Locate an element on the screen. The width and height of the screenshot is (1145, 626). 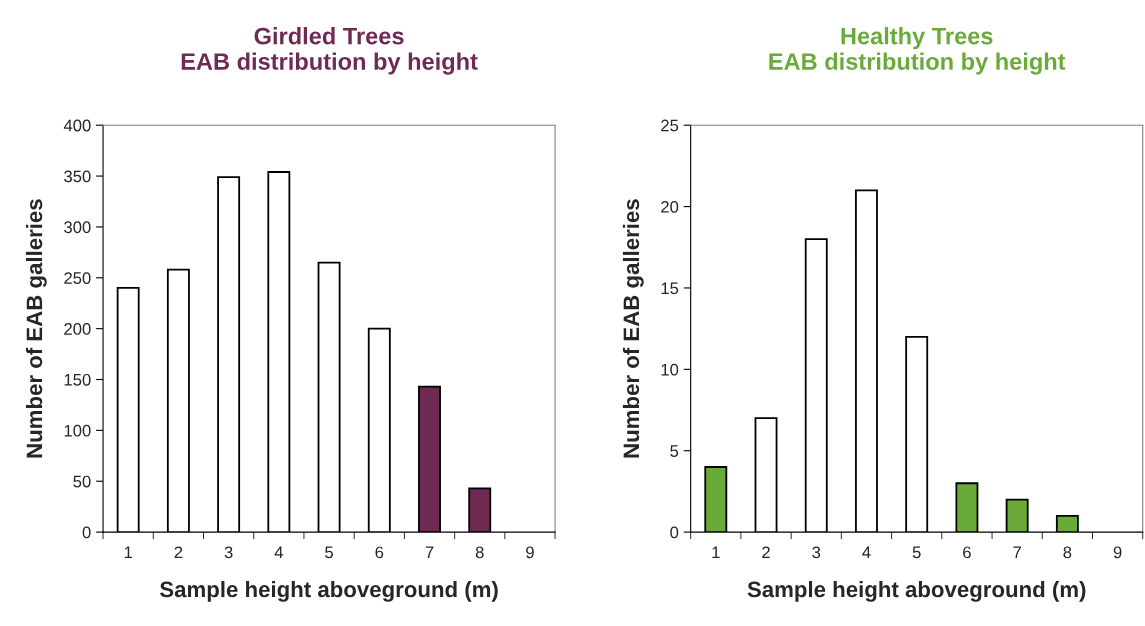
y-tick-label: 5 is located at coordinates (674, 451).